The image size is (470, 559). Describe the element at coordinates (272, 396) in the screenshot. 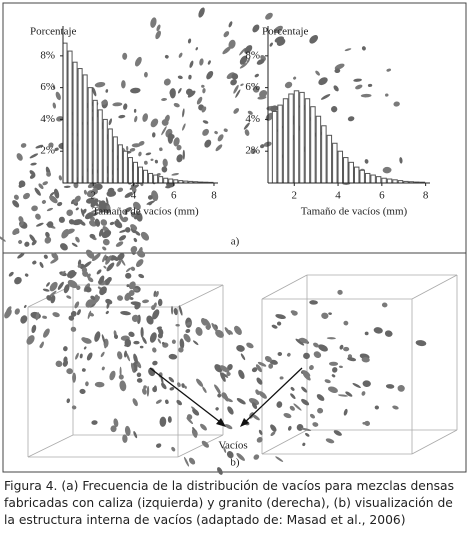

I see `arrow` at that location.